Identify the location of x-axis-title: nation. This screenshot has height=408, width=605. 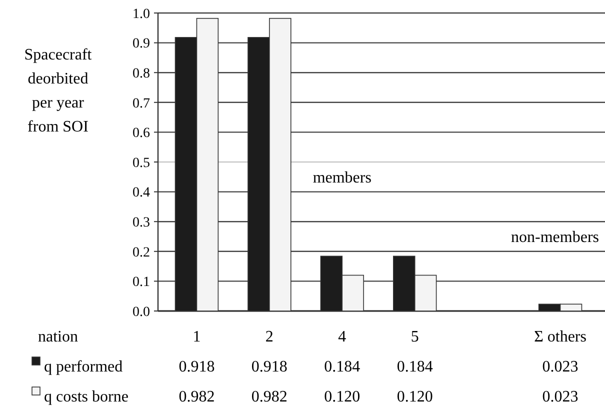
(58, 337).